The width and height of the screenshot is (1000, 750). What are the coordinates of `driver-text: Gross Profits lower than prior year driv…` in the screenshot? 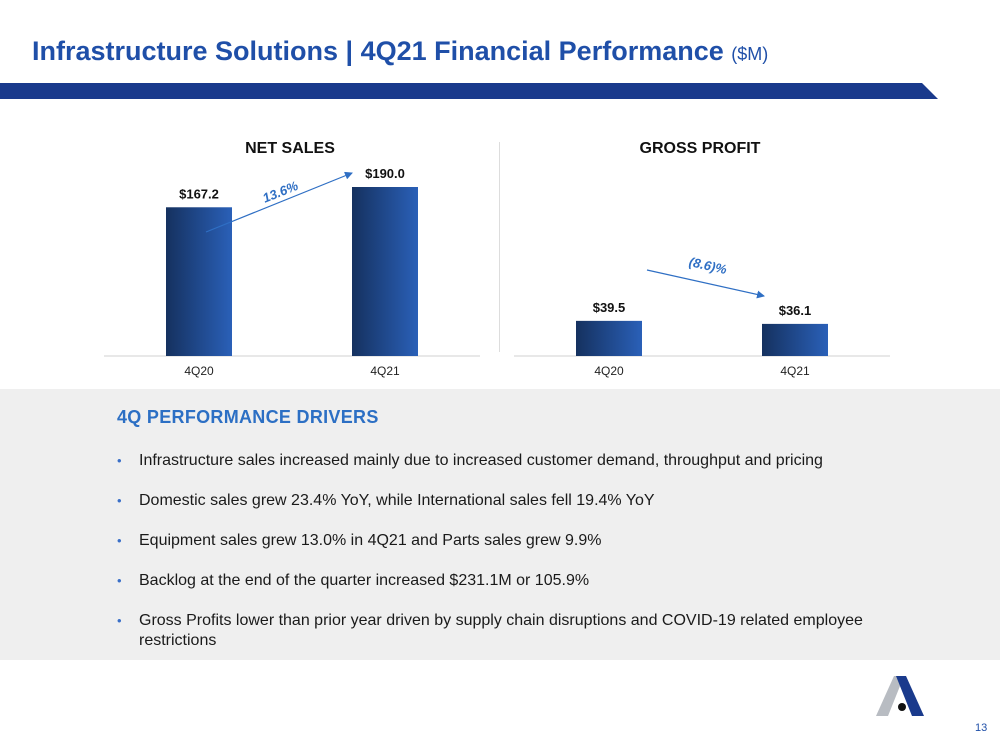 It's located at (501, 630).